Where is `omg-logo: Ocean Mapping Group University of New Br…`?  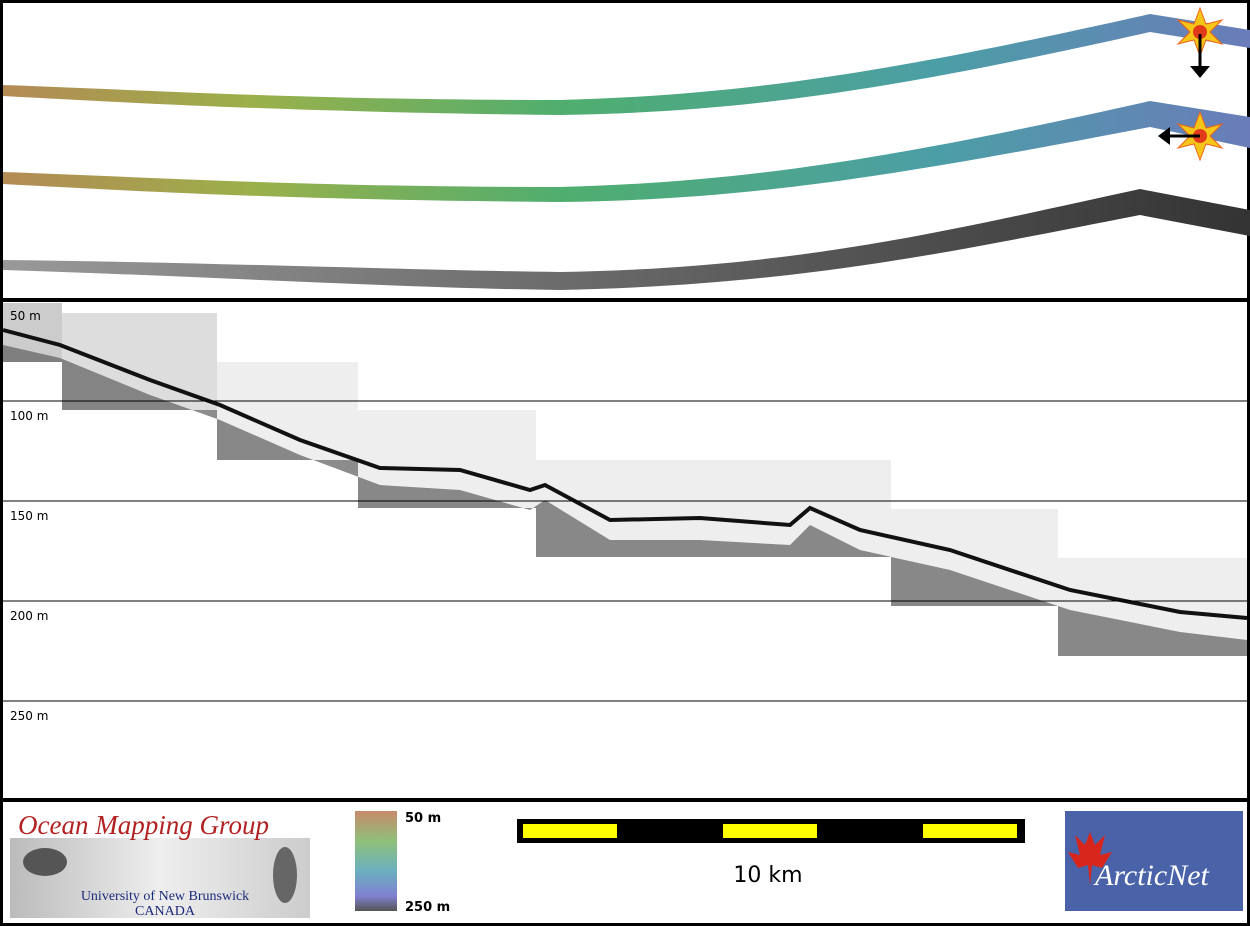
omg-logo: Ocean Mapping Group University of New Br… is located at coordinates (160, 864).